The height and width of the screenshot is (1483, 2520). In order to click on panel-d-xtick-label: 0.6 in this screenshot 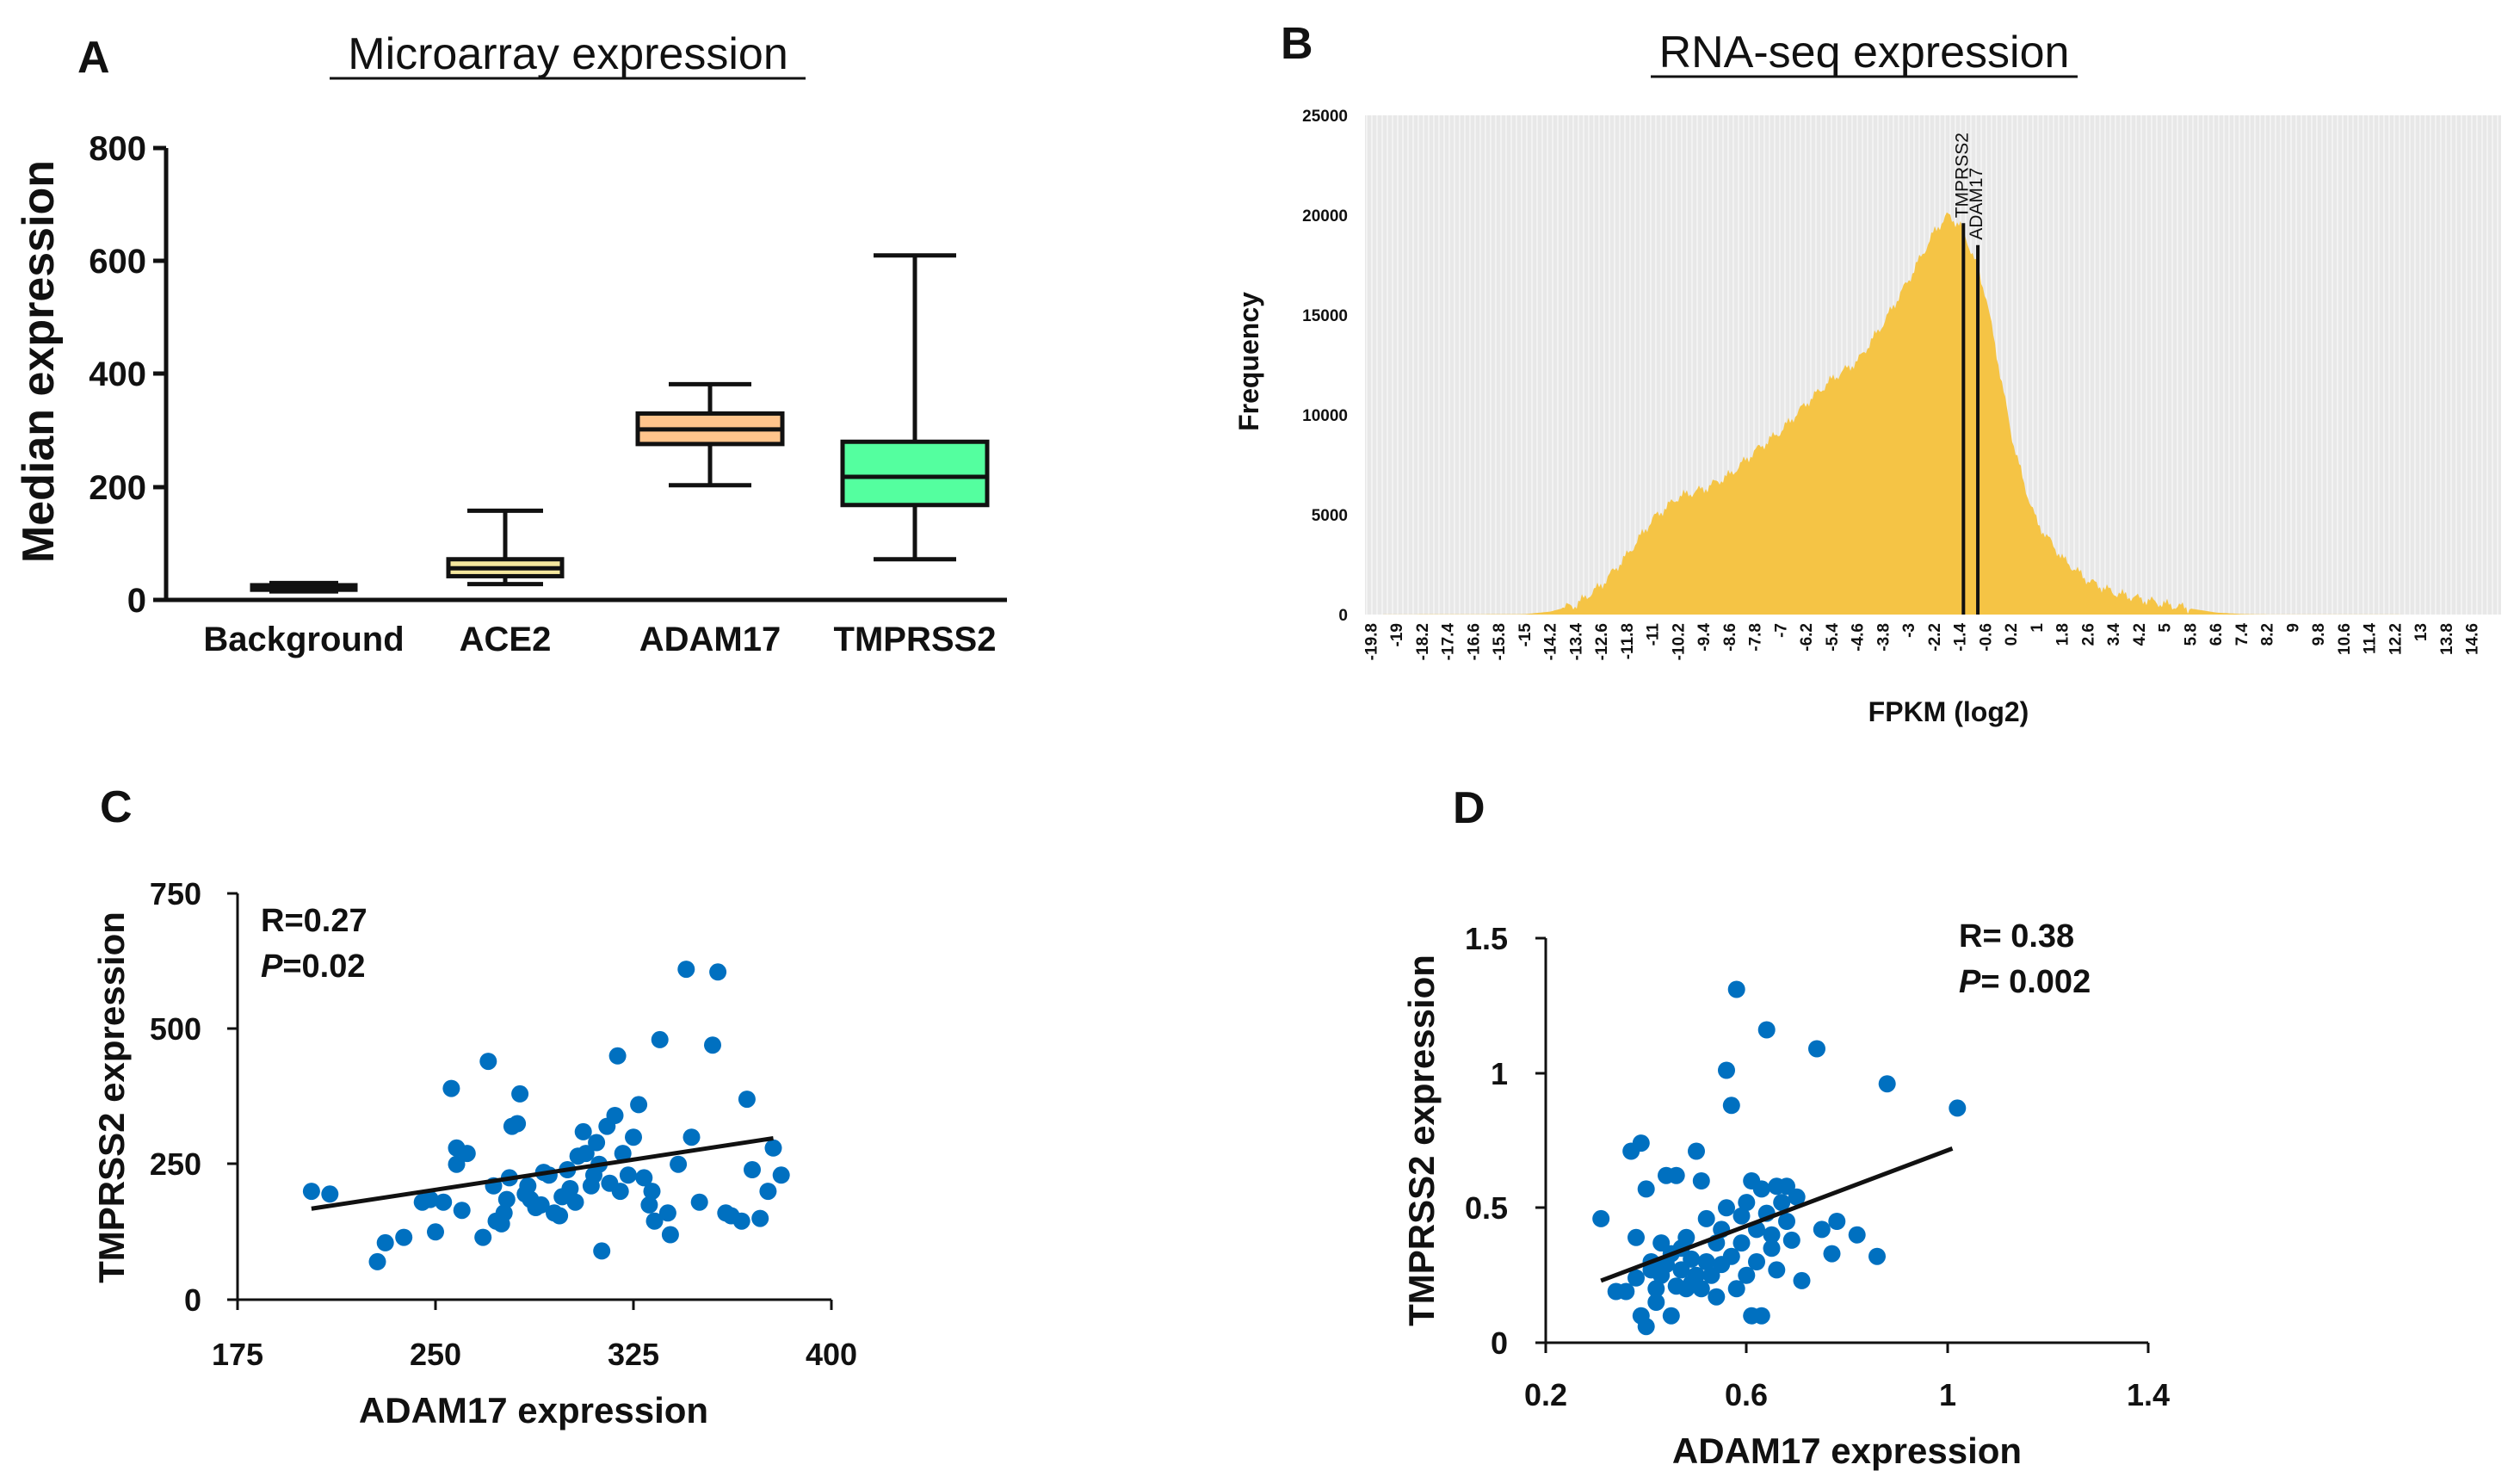, I will do `click(1746, 1395)`.